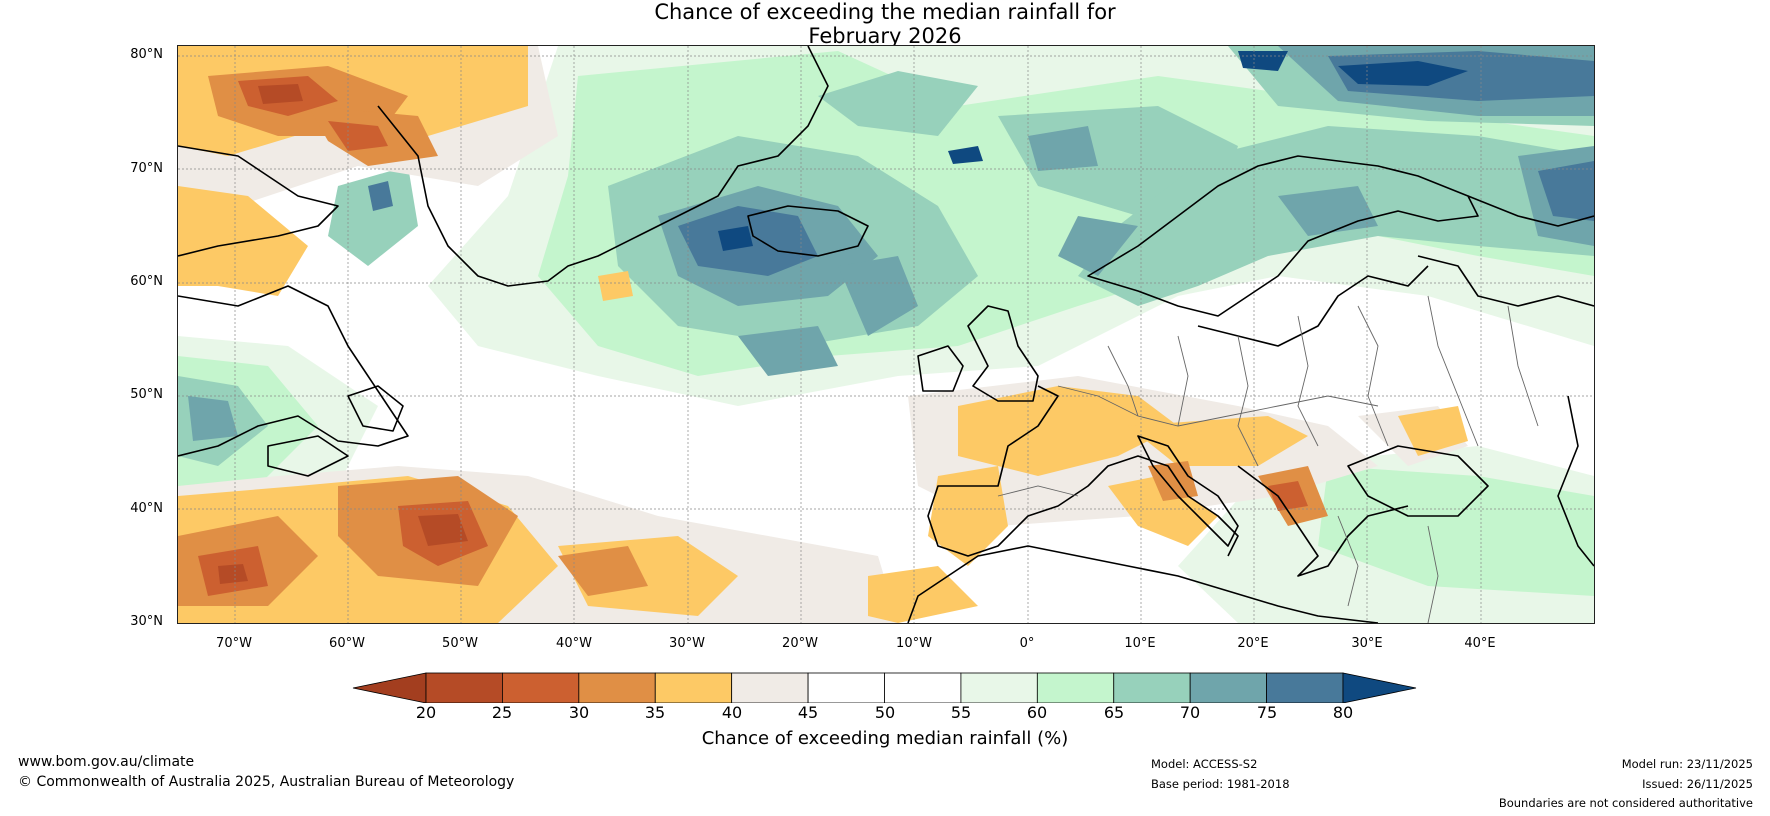 This screenshot has height=816, width=1770. I want to click on coast-europe-west, so click(1083, 471).